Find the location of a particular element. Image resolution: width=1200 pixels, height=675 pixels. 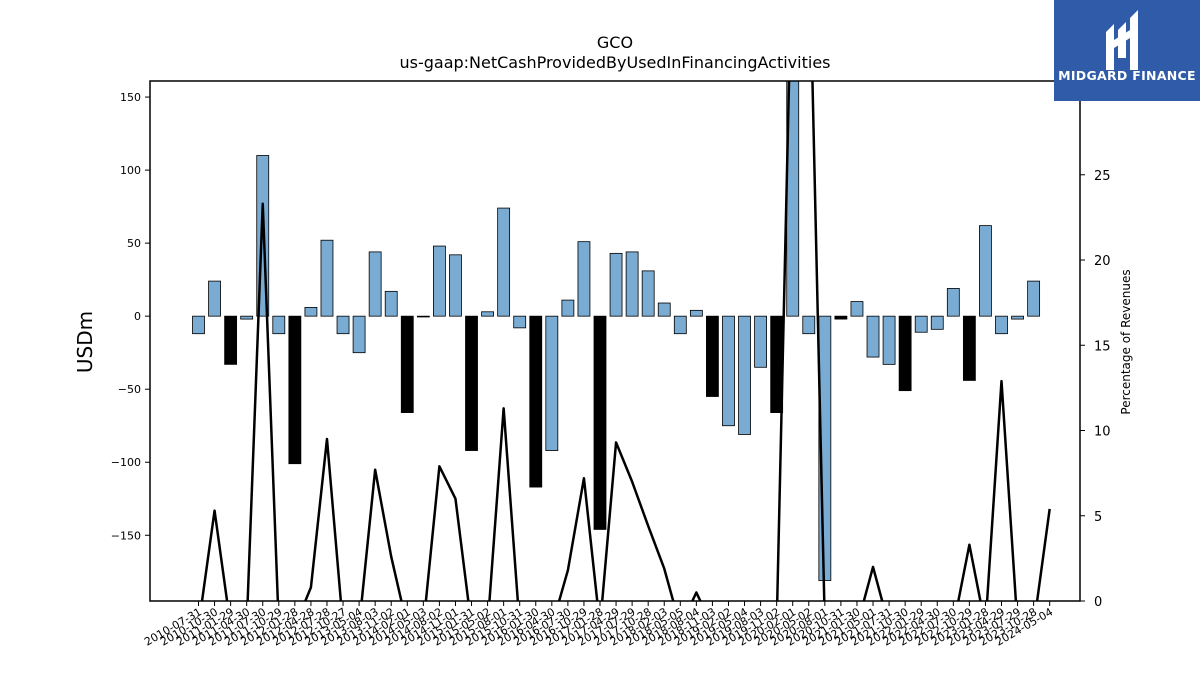

y-tick-label: 50 is located at coordinates (134, 243).